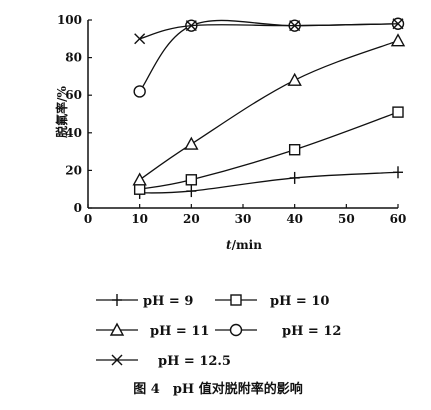  I want to click on legend-entry-square: pH = 10, so click(272, 301).